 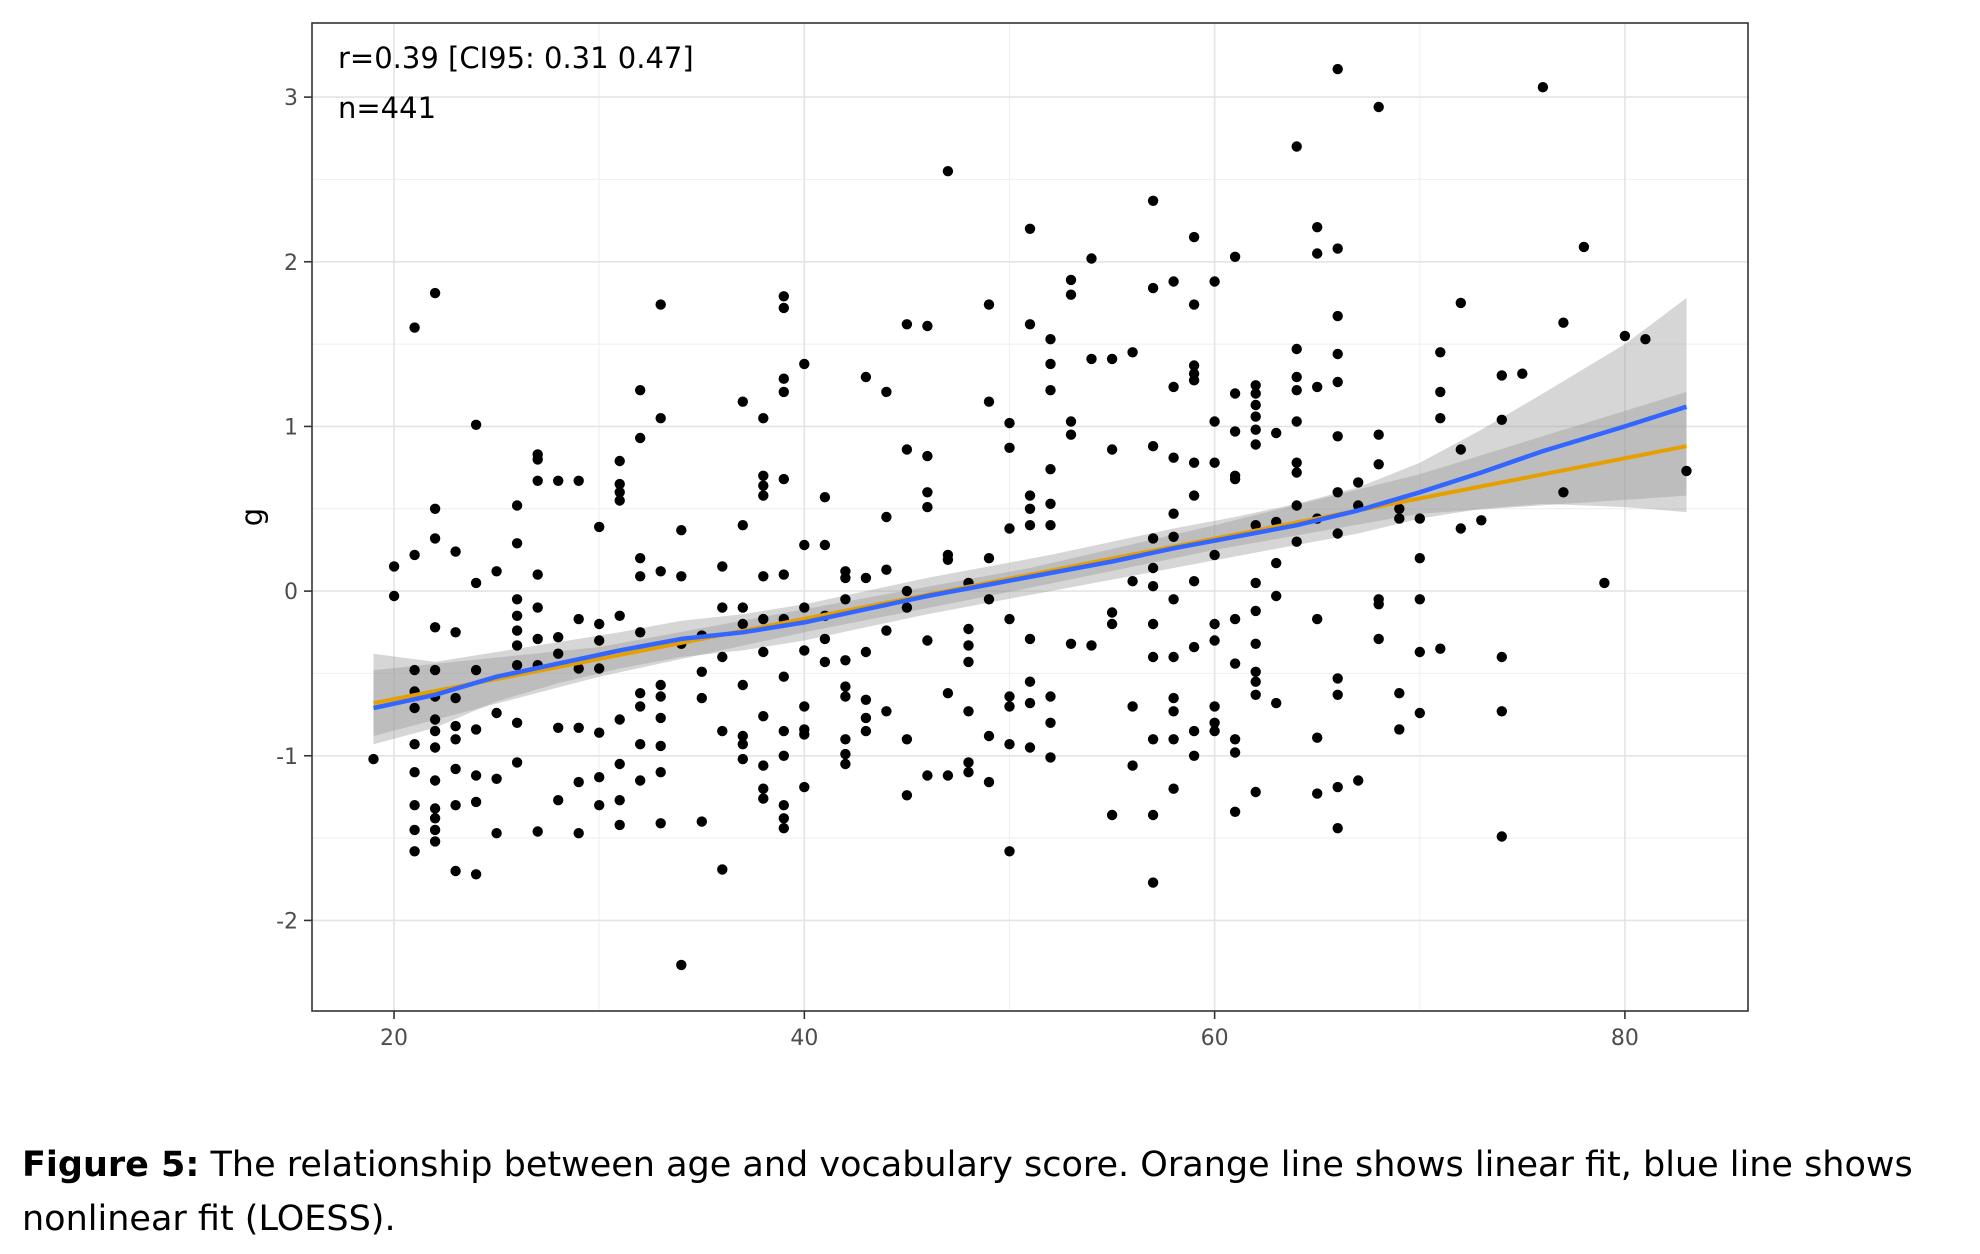 I want to click on x-tick-label: 80, so click(x=1625, y=1038).